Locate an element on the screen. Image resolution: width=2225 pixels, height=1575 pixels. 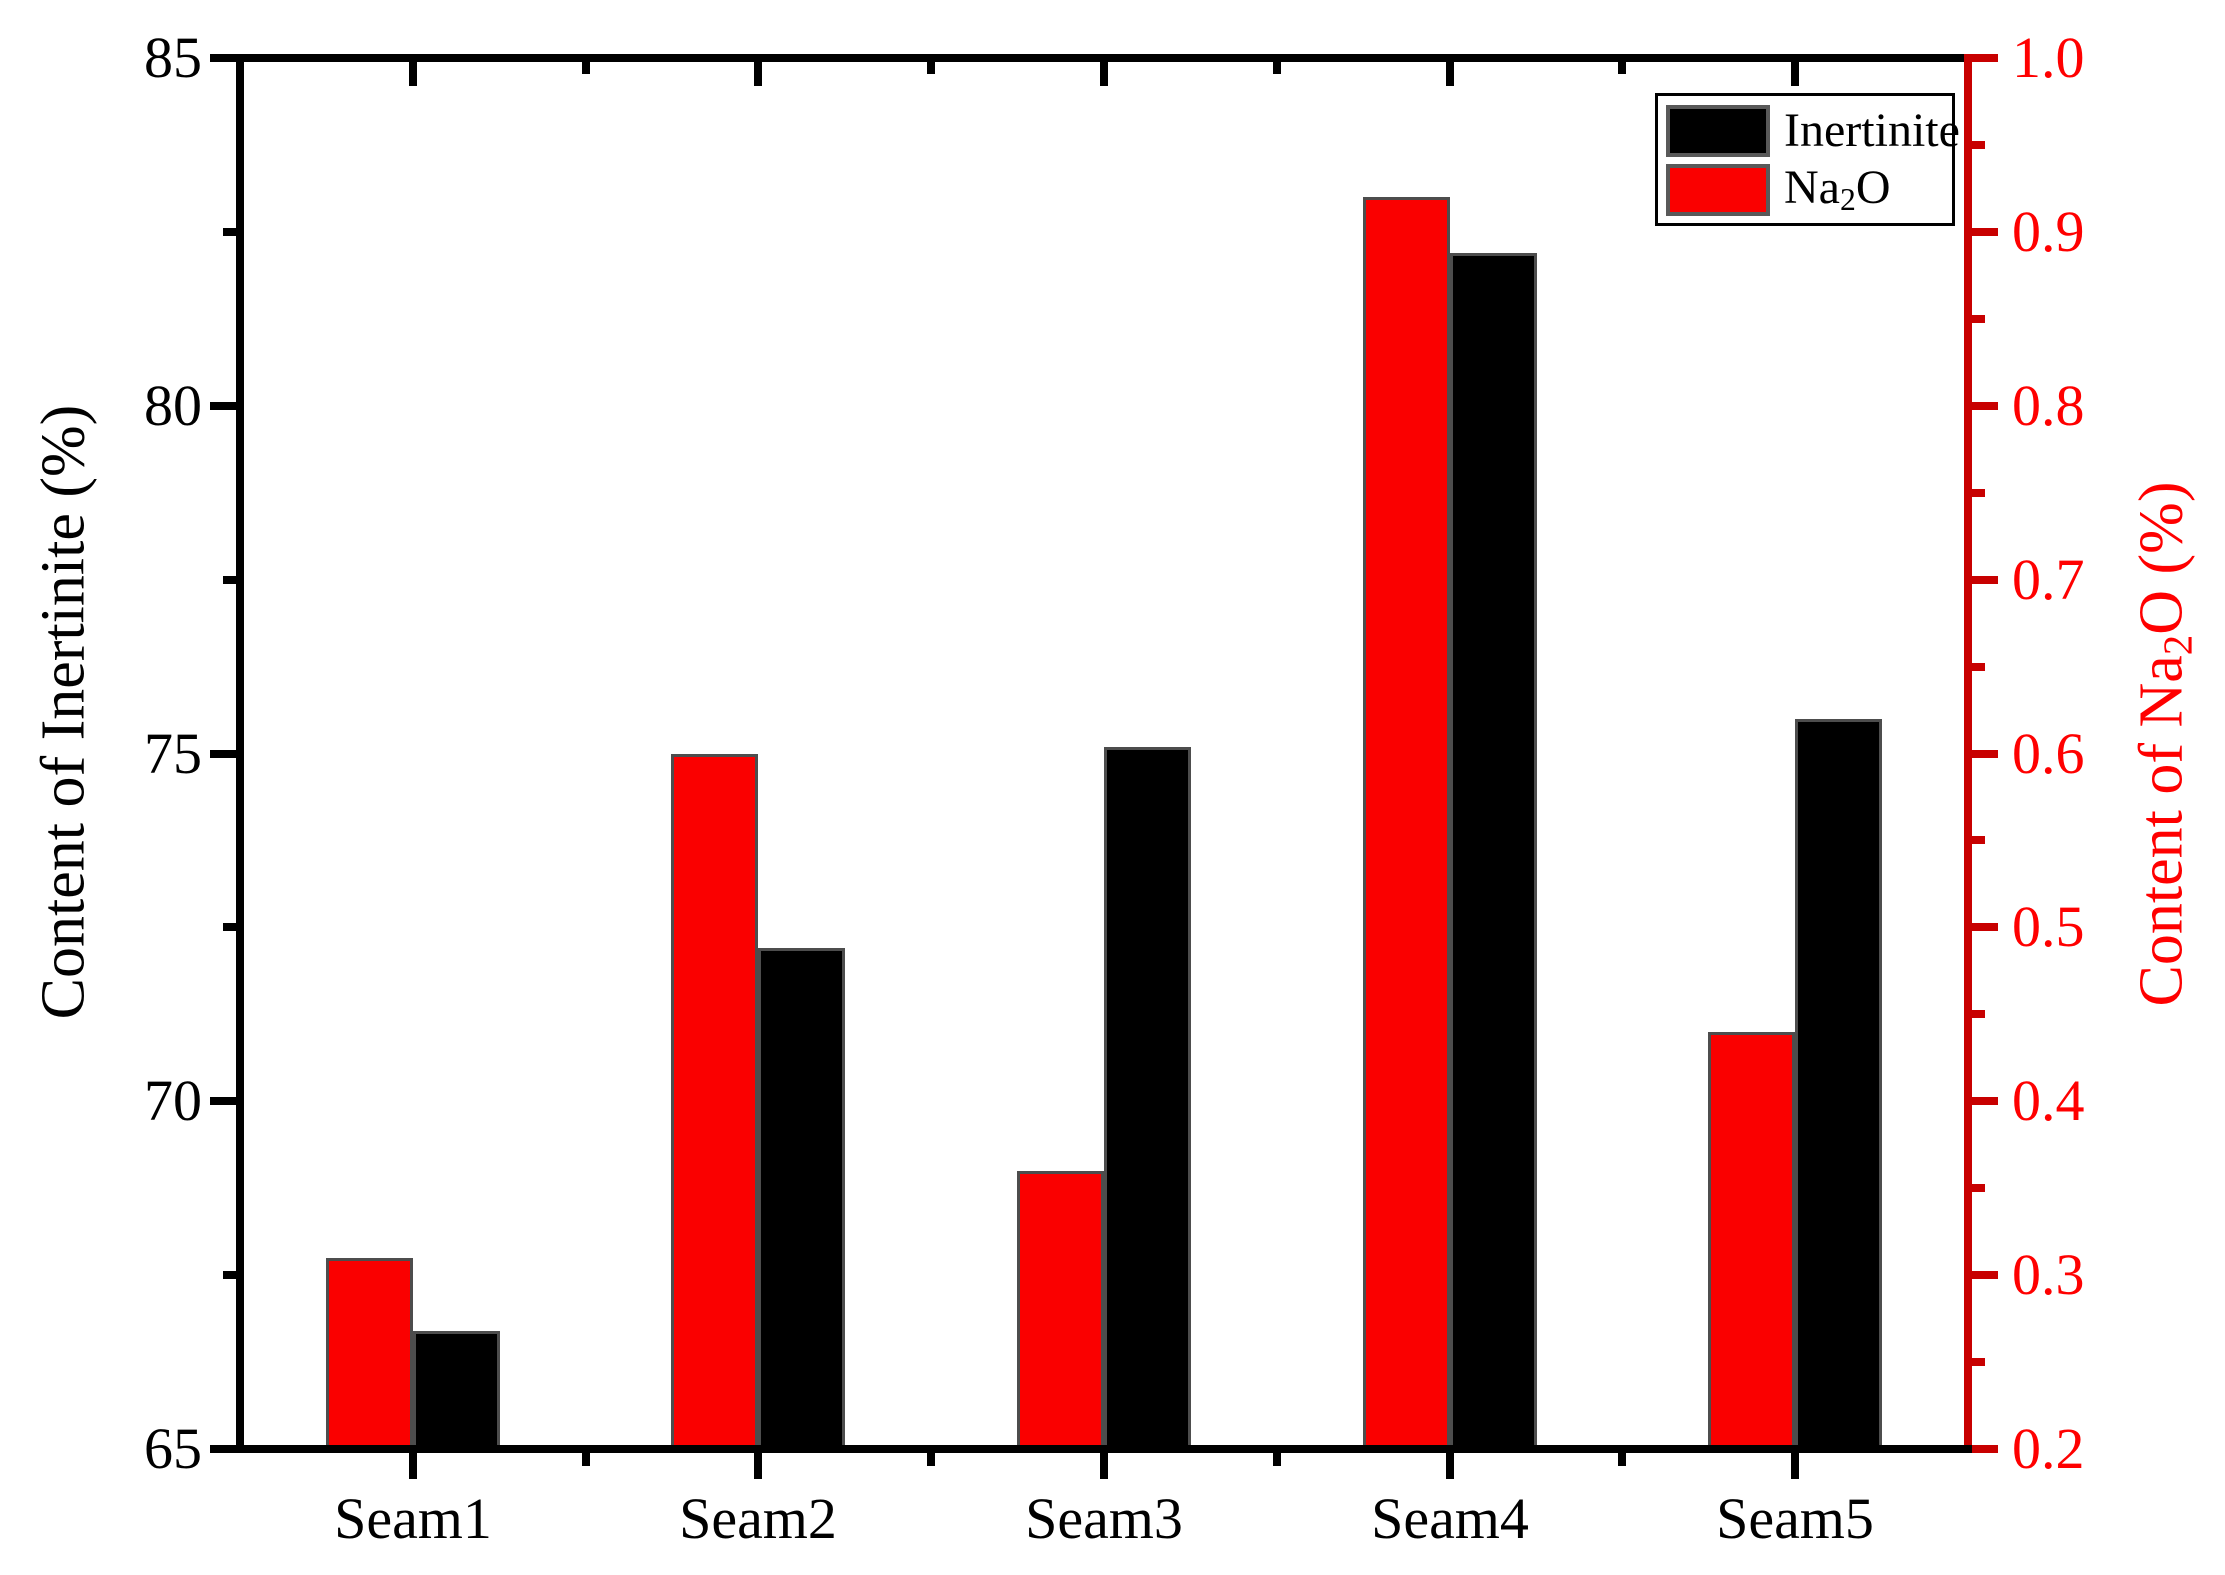
right-y-tick-label: 0.9 is located at coordinates (2048, 231).